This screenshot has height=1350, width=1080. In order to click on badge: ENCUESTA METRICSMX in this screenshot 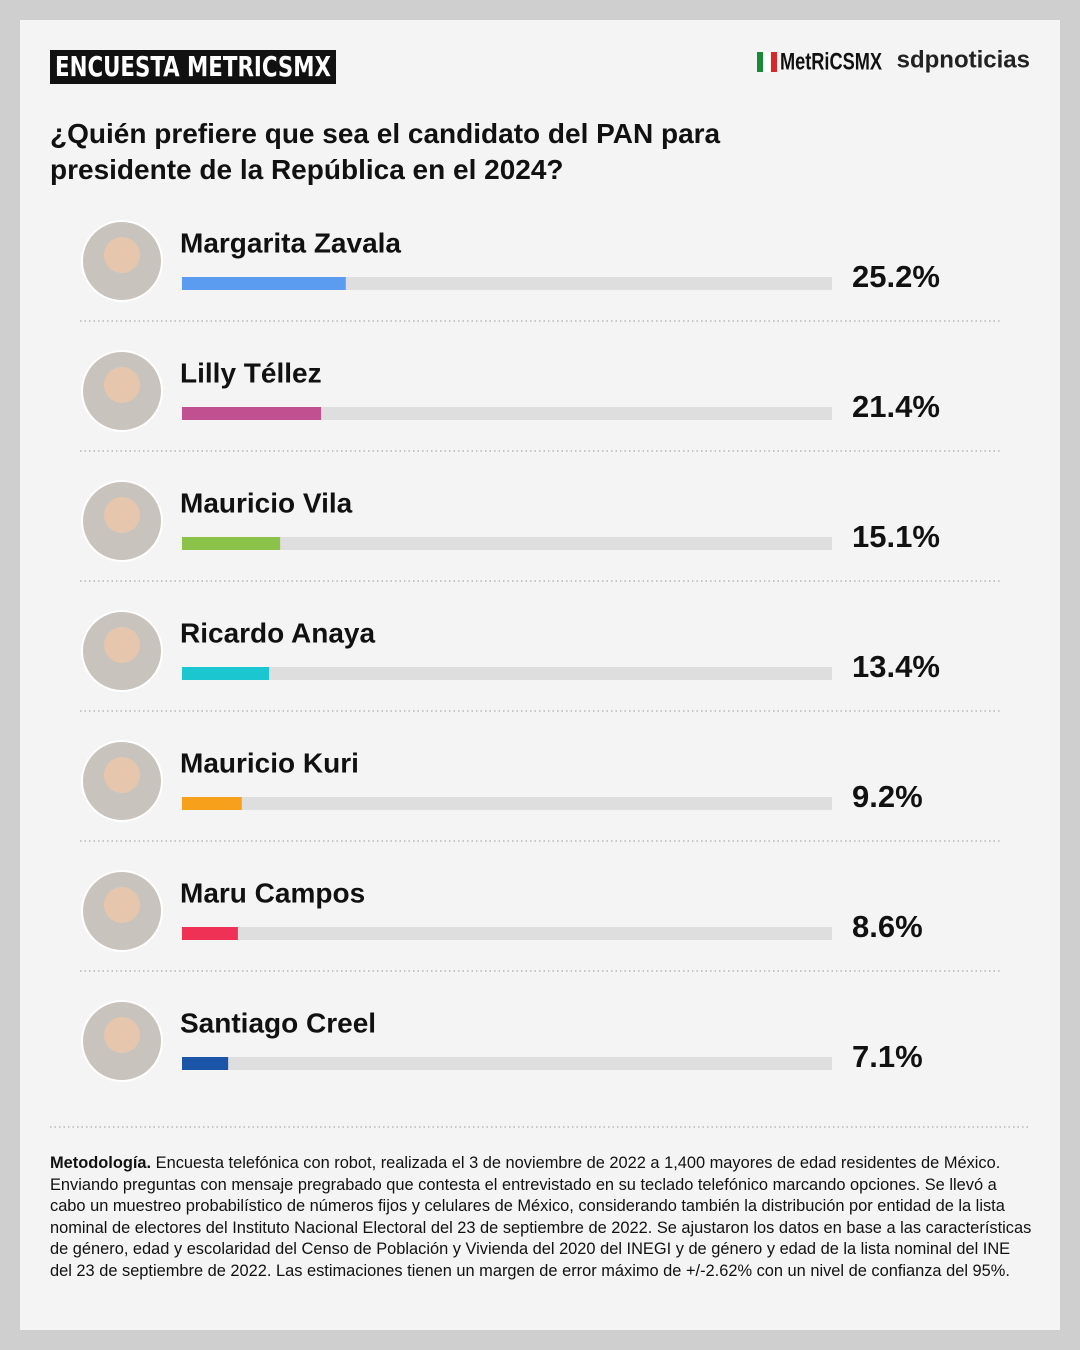, I will do `click(193, 66)`.